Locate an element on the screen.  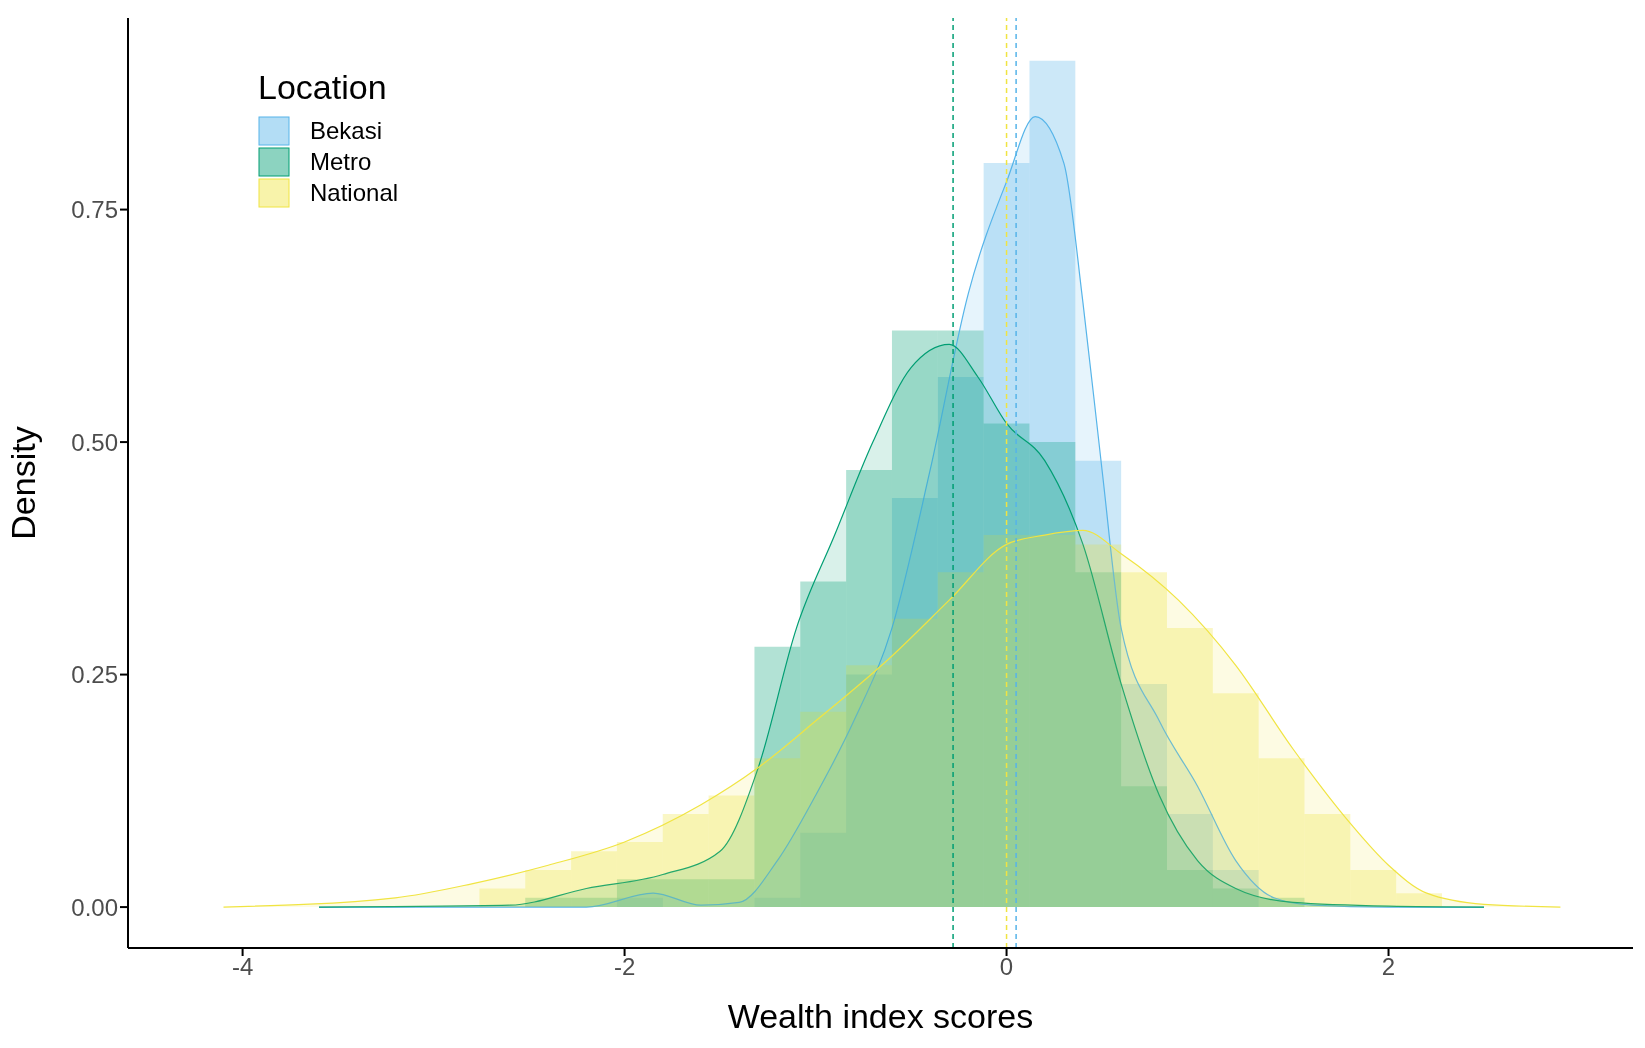
y-tick-label: 0.75 is located at coordinates (94, 210).